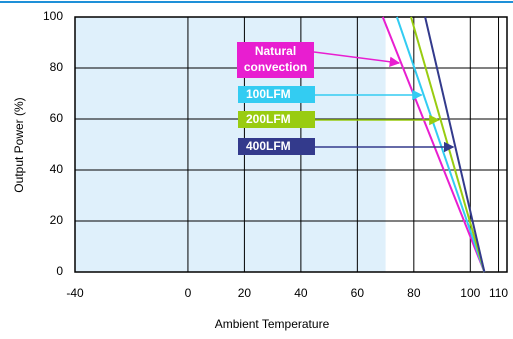 The width and height of the screenshot is (513, 339). I want to click on y-tick-label: 40, so click(57, 169).